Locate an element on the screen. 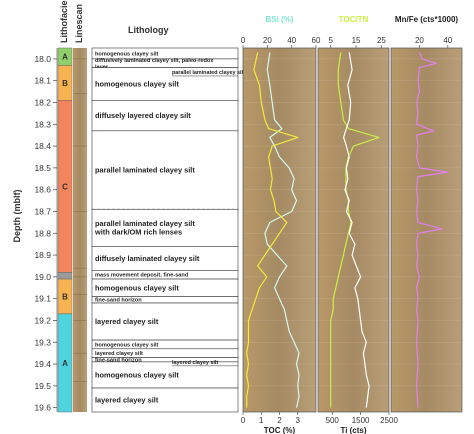 The image size is (474, 434). lithology-label: mass movement deposit, fine-sand is located at coordinates (142, 276).